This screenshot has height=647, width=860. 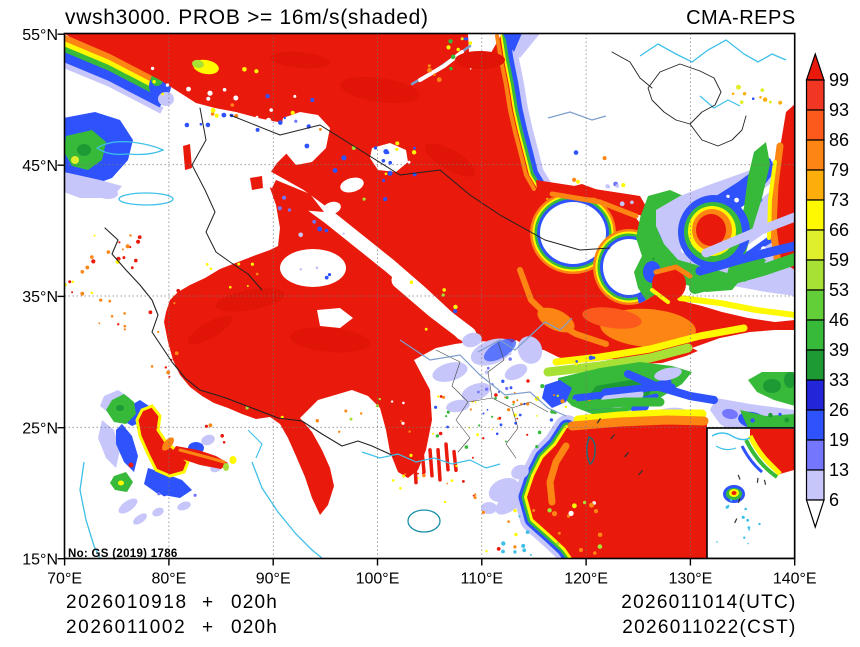 What do you see at coordinates (378, 579) in the screenshot?
I see `svg-text: 100°E` at bounding box center [378, 579].